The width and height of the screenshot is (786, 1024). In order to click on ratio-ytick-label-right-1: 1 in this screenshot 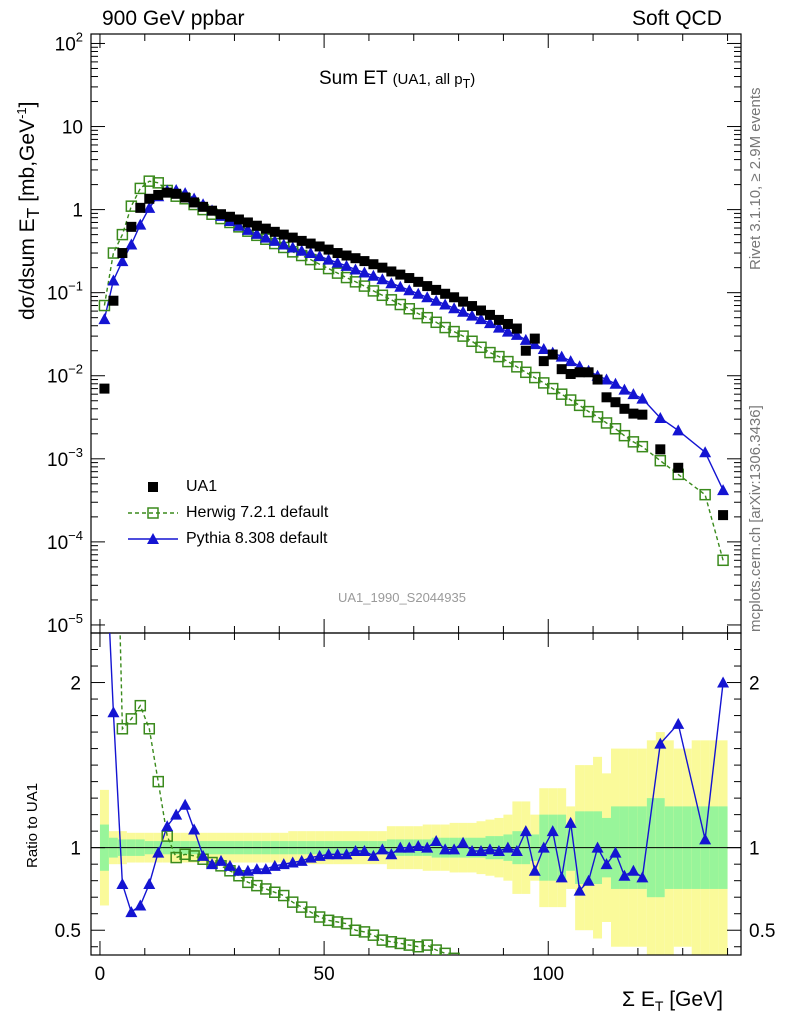, I will do `click(754, 849)`.